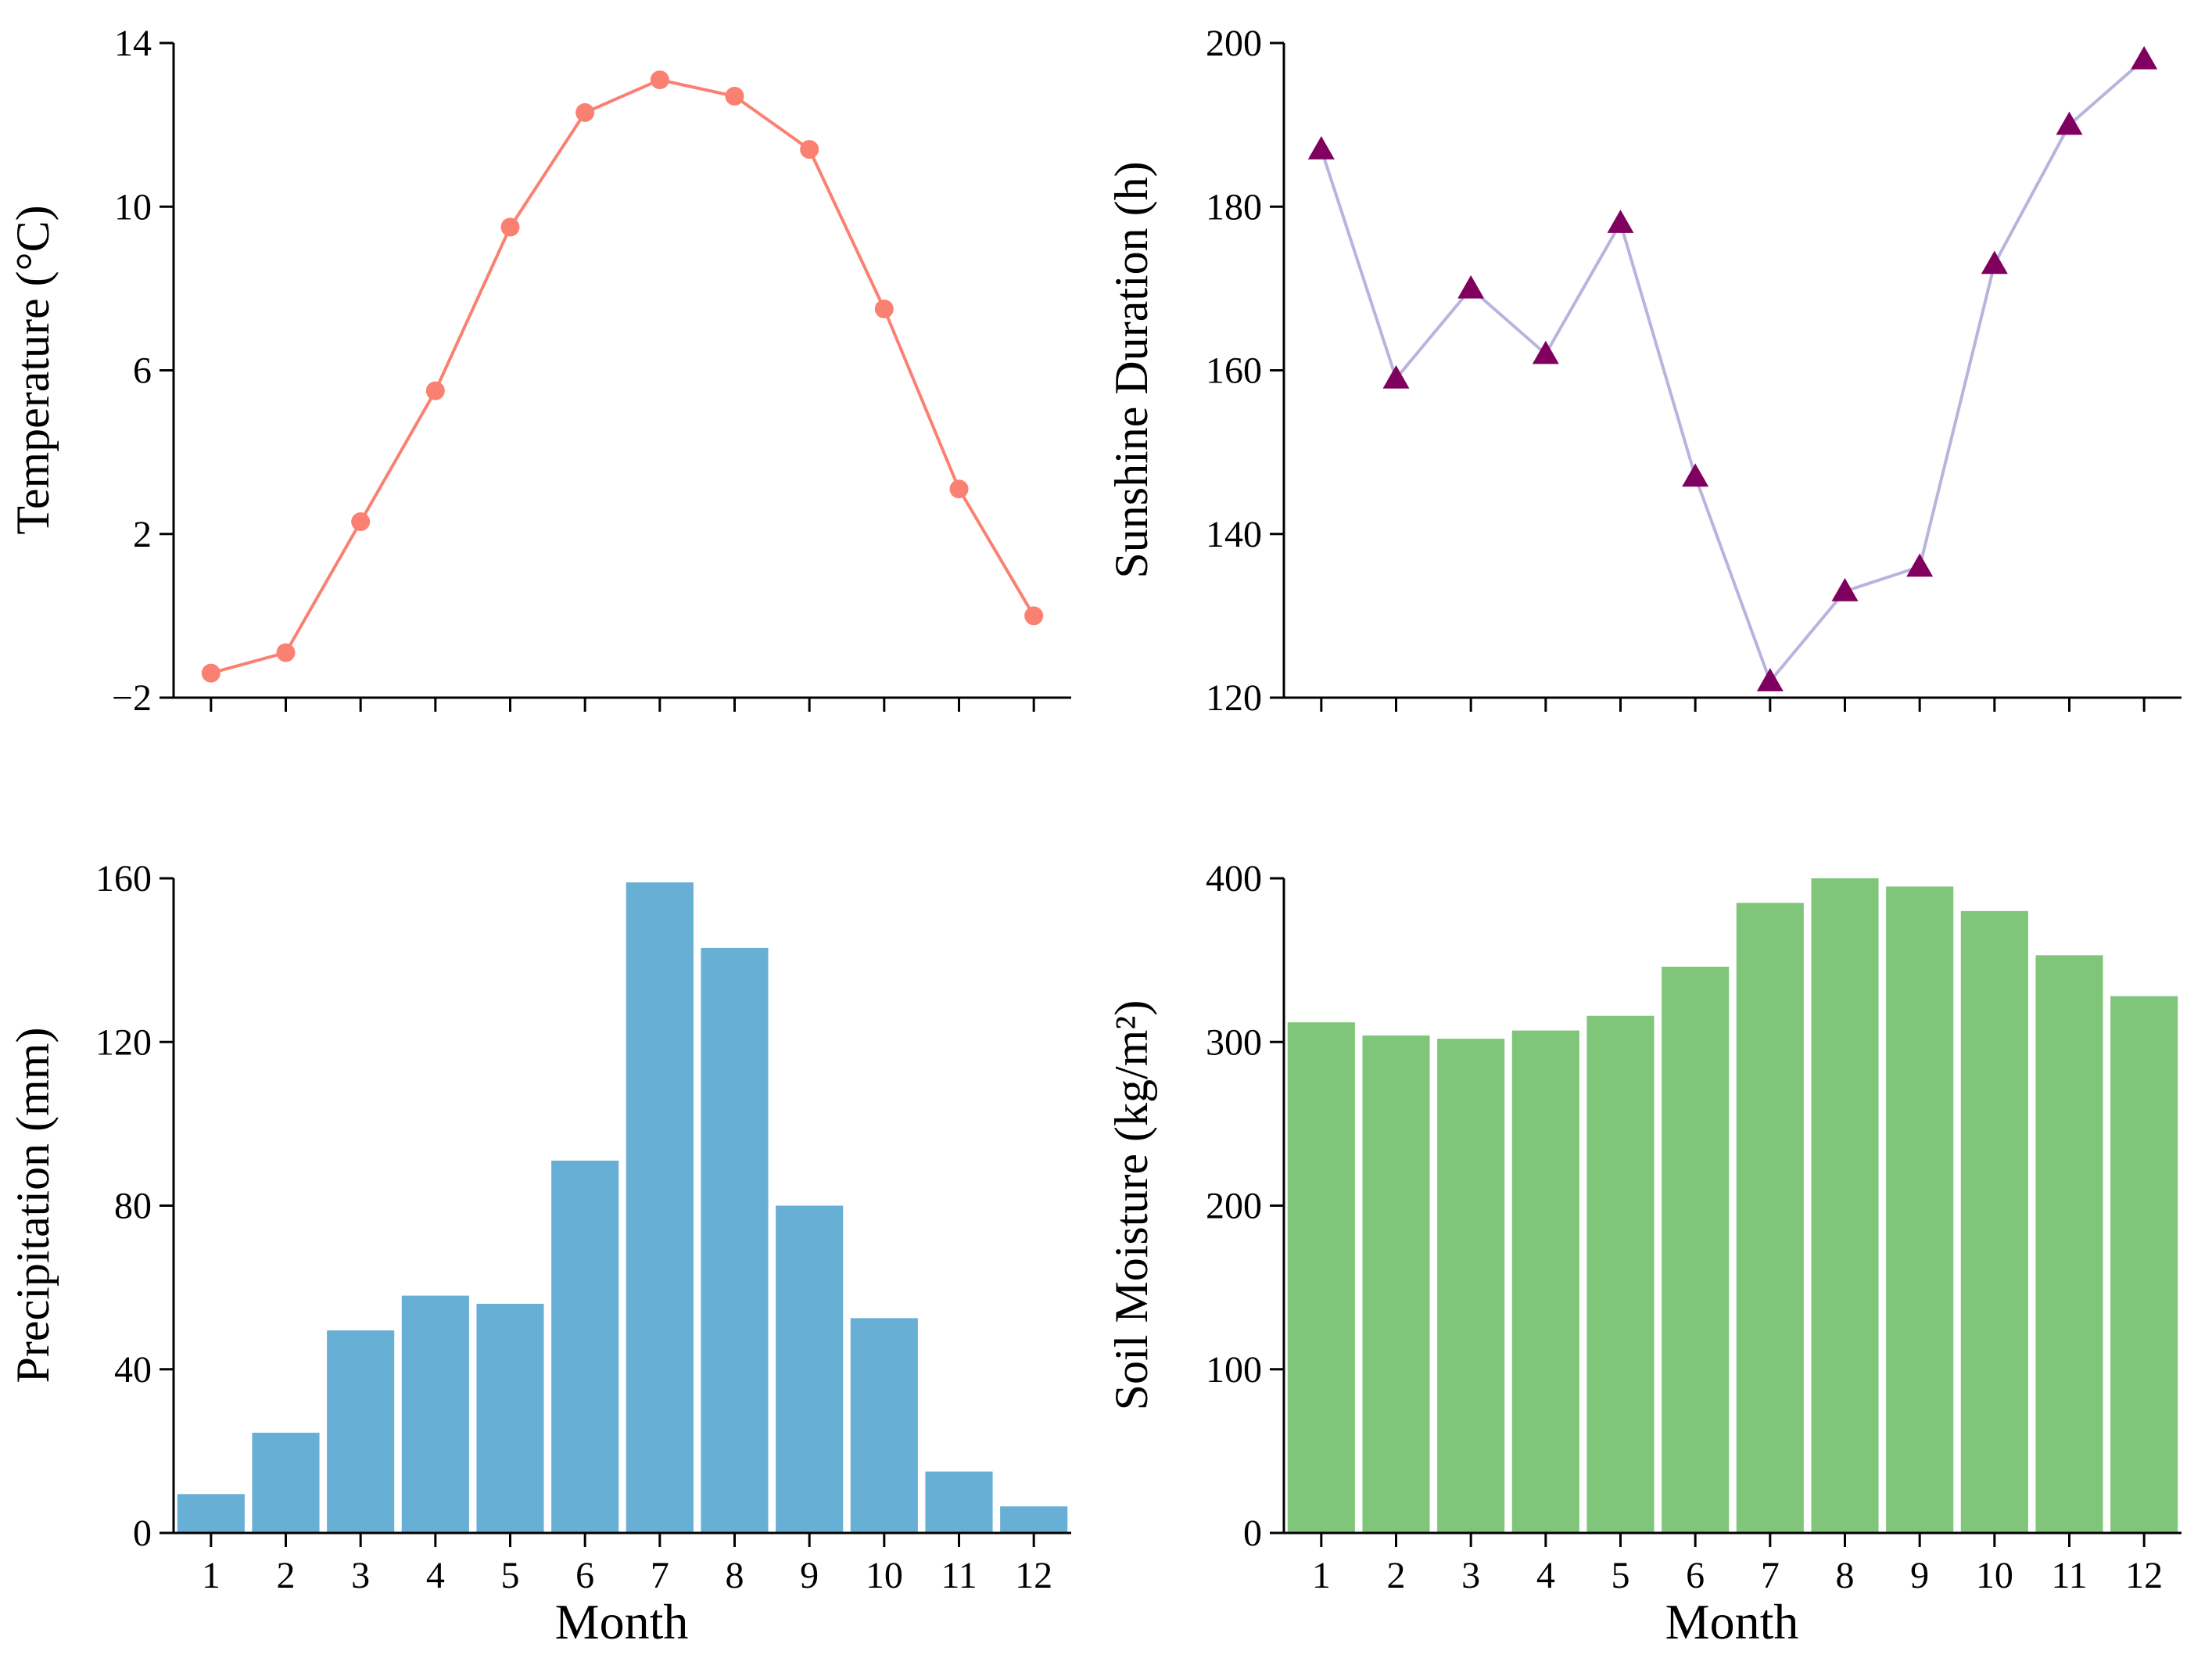 The image size is (2212, 1662). Describe the element at coordinates (133, 1207) in the screenshot. I see `precipitation-y-tick-label: 80` at that location.